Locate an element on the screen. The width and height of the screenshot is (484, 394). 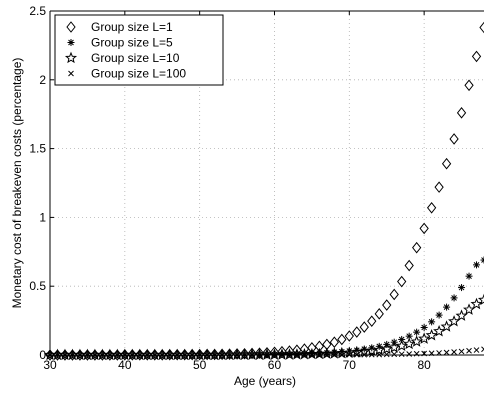
x-tick-label: 30 is located at coordinates (50, 365).